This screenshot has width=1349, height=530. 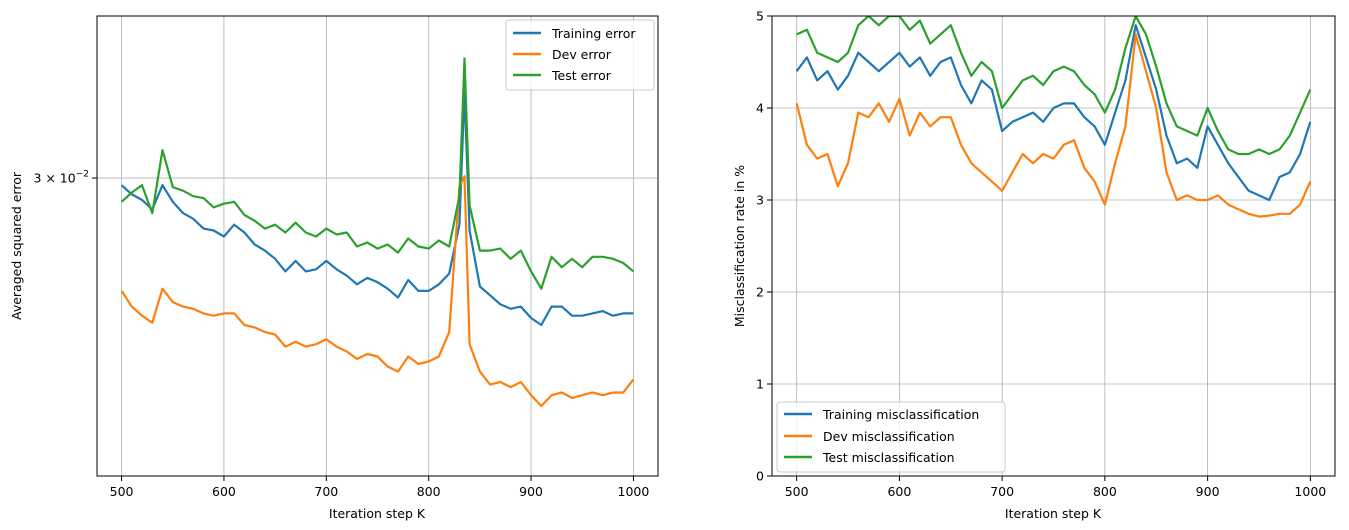 I want to click on right-y-axis-label: Misclassification rate in %, so click(x=739, y=246).